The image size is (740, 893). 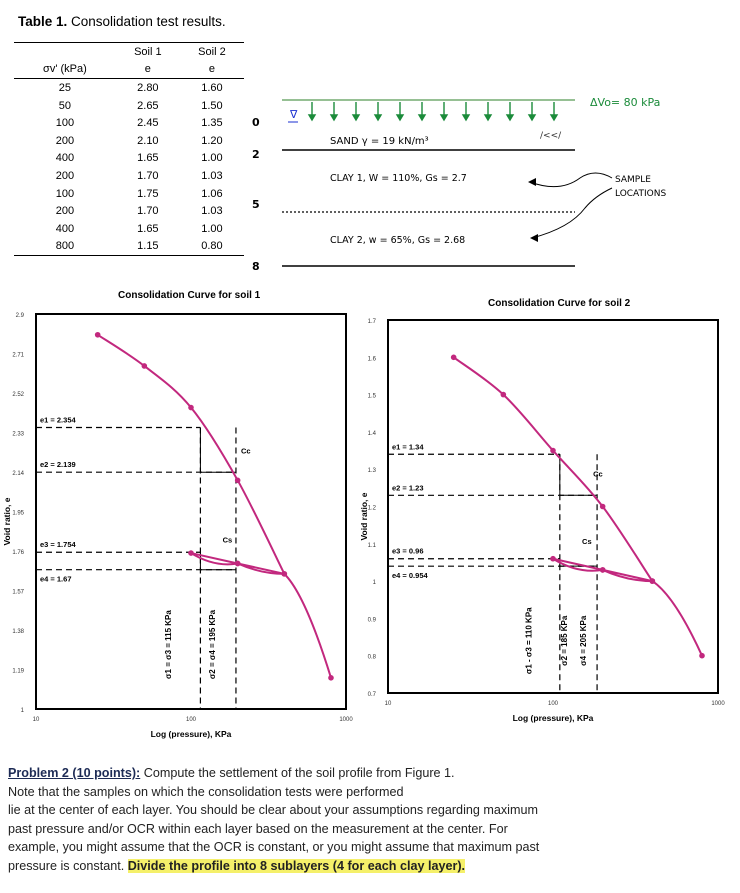 What do you see at coordinates (212, 123) in the screenshot?
I see `table-cell: 1.35` at bounding box center [212, 123].